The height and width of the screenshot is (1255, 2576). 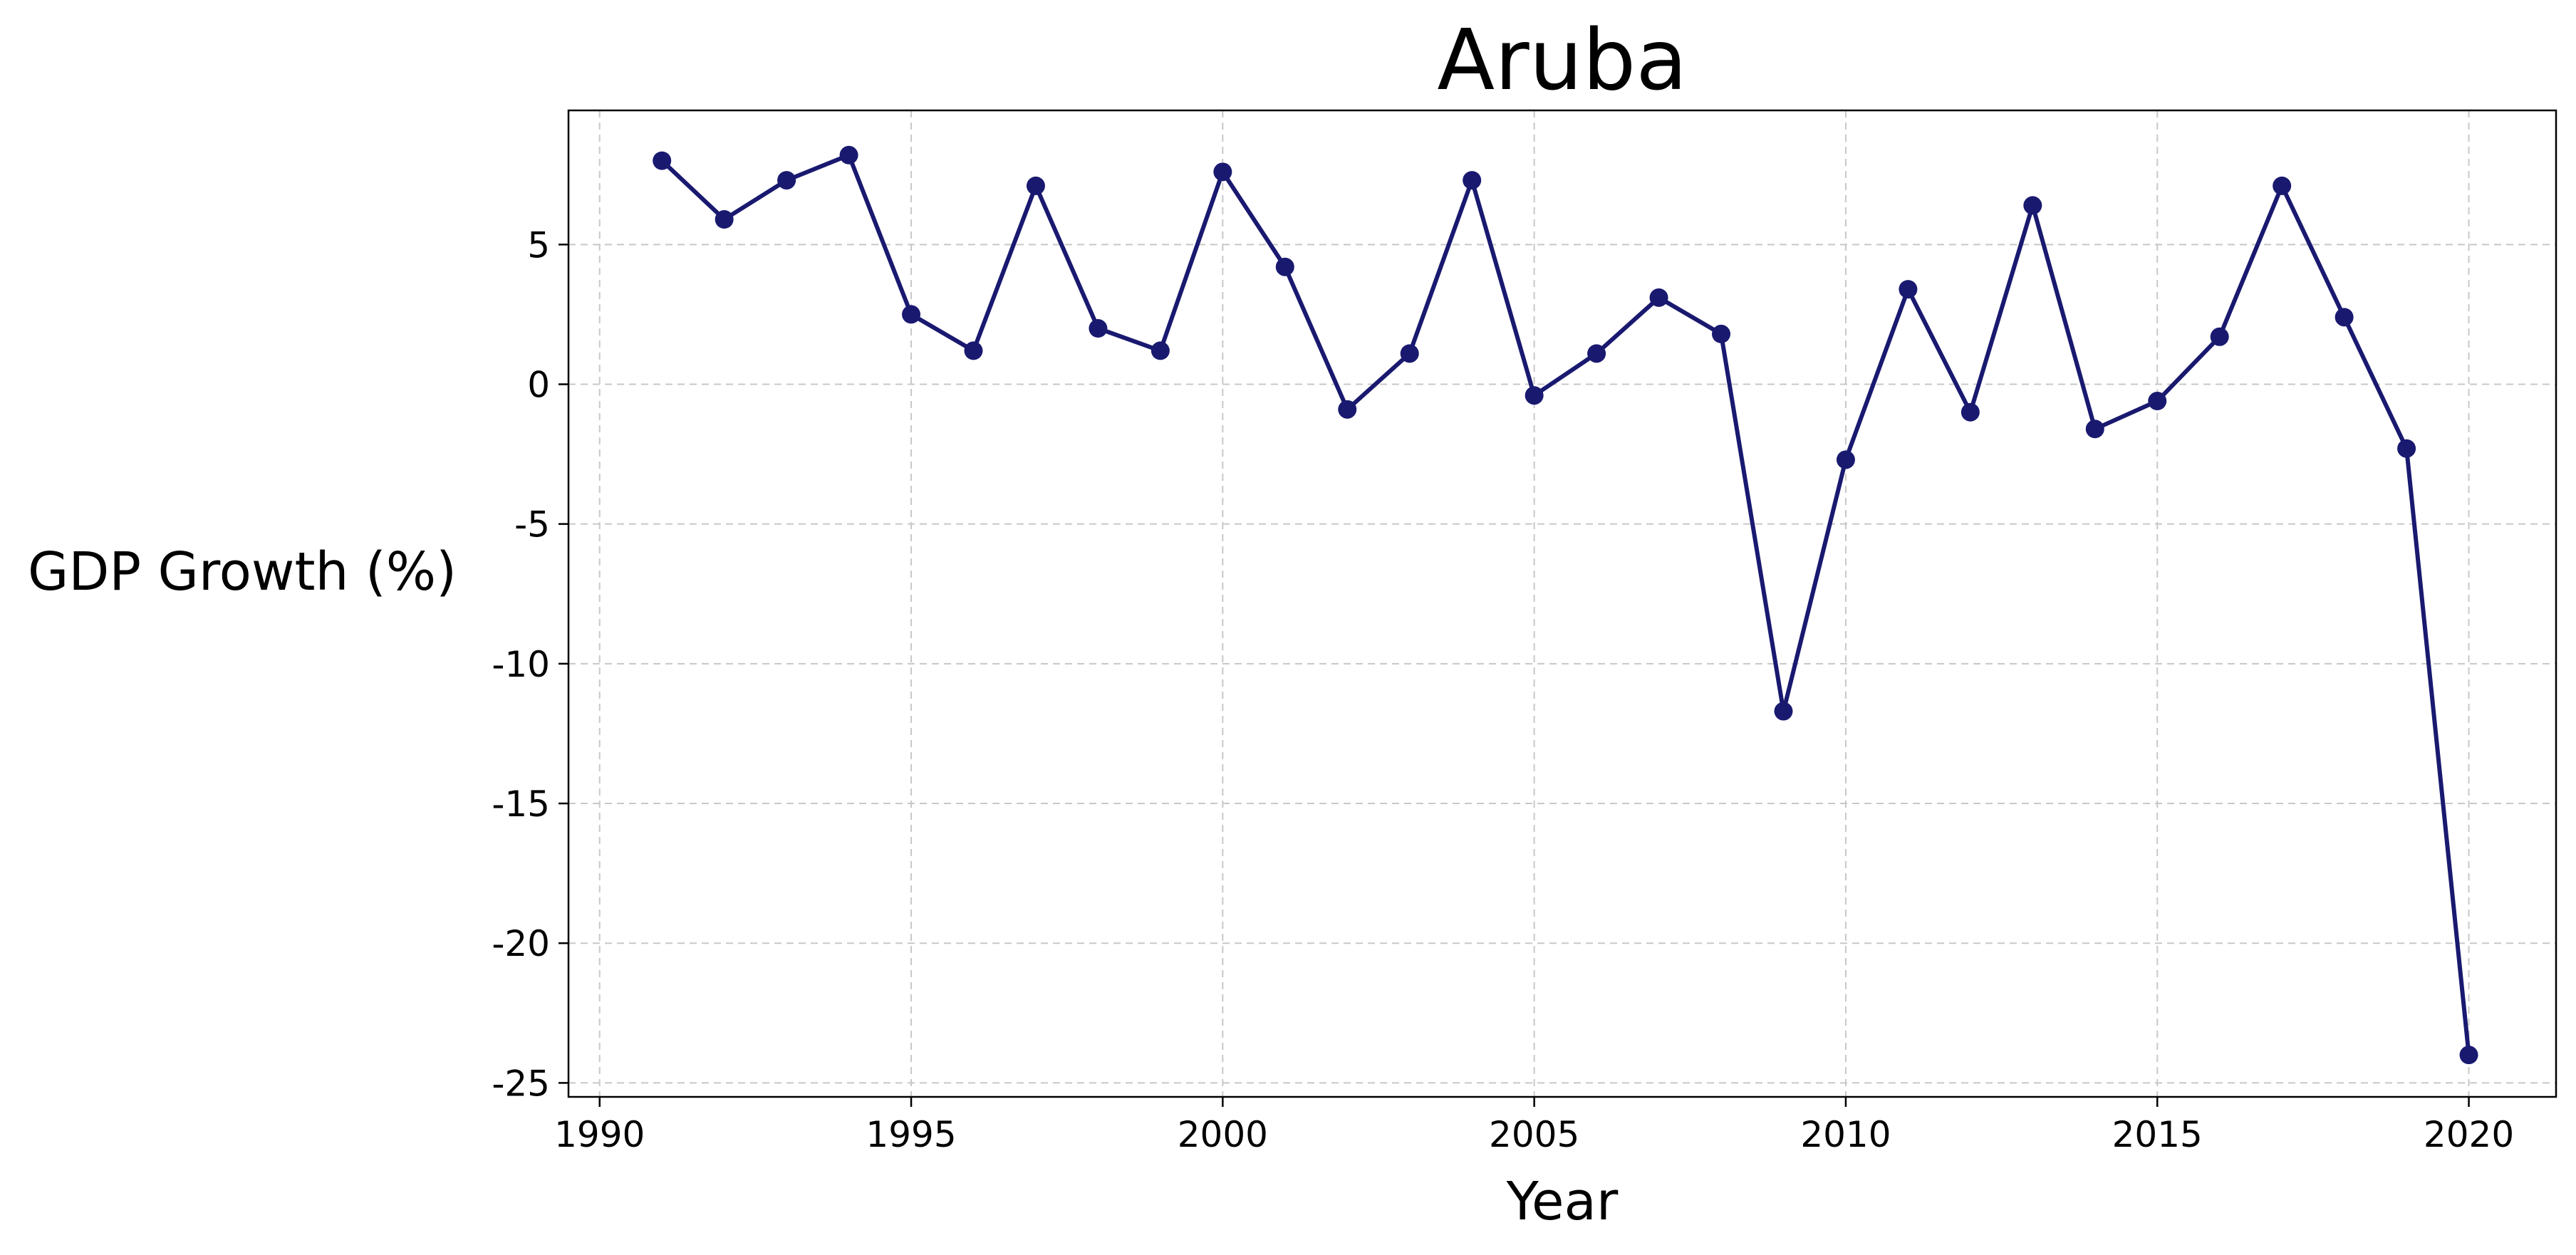 What do you see at coordinates (1845, 1134) in the screenshot?
I see `x-tick-label: 2010` at bounding box center [1845, 1134].